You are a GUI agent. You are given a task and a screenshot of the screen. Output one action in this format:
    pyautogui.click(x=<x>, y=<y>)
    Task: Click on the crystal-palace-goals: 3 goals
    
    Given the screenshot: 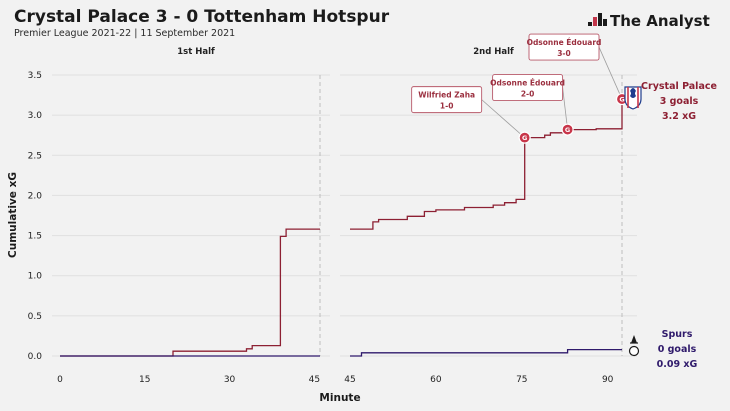 What is the action you would take?
    pyautogui.click(x=679, y=101)
    